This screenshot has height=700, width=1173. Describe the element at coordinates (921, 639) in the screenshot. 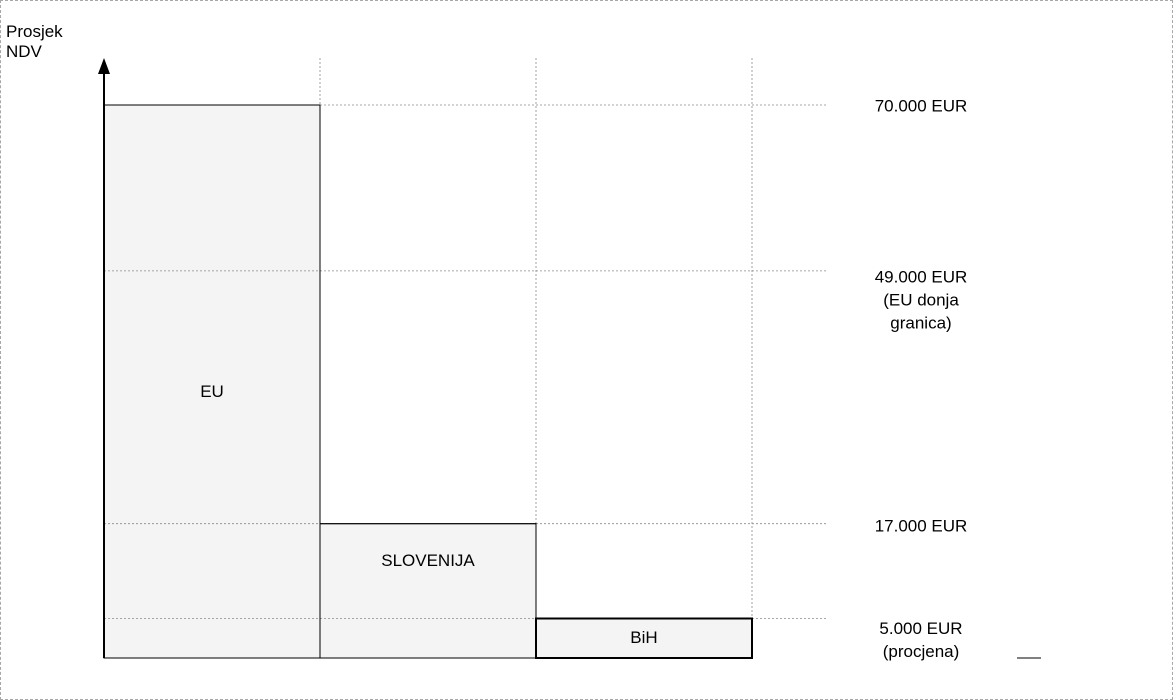

I see `y-tick-label: 5.000 EUR (procjena)` at that location.